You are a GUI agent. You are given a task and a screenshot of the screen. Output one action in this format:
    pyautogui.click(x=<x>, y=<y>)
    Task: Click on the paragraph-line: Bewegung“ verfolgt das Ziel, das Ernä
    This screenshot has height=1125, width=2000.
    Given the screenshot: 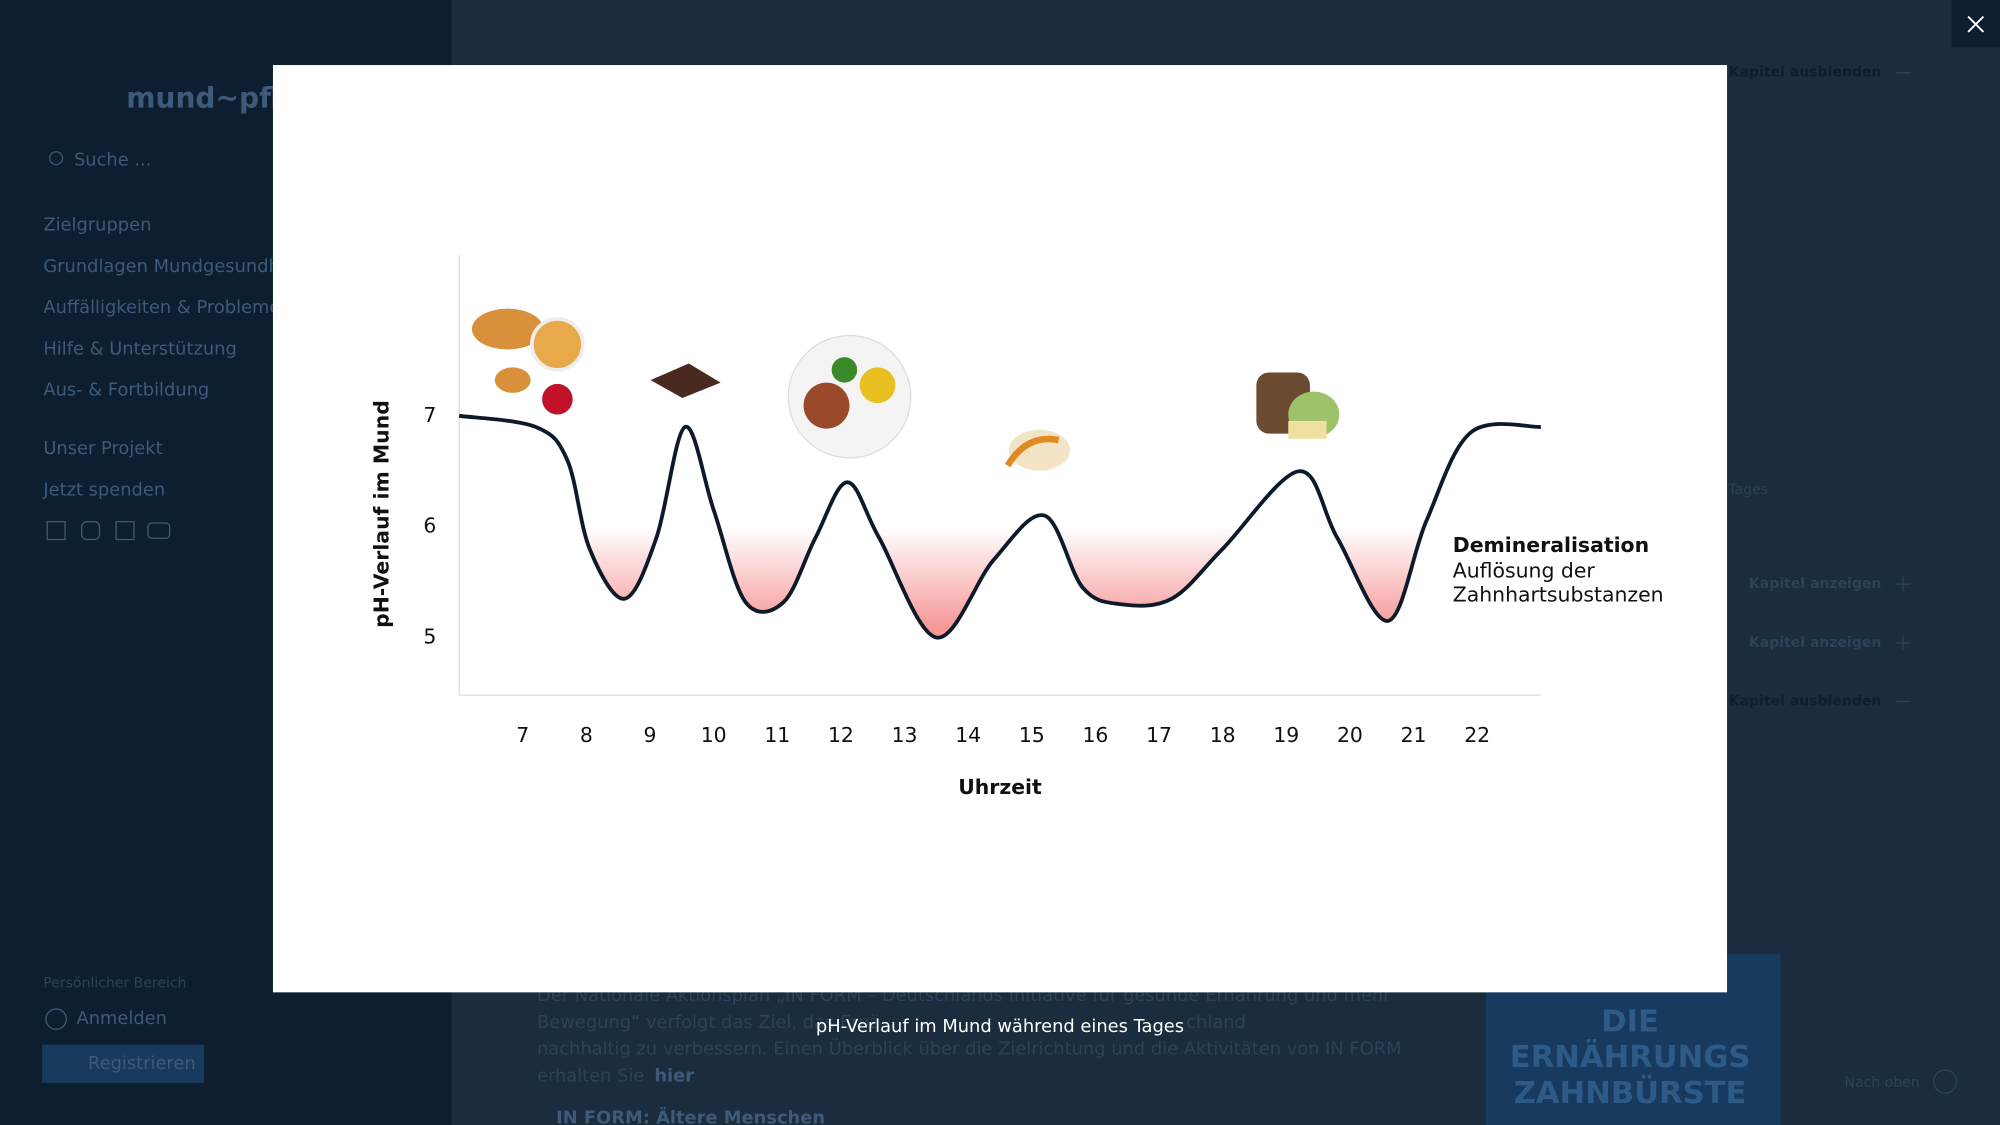 What is the action you would take?
    pyautogui.click(x=708, y=1022)
    